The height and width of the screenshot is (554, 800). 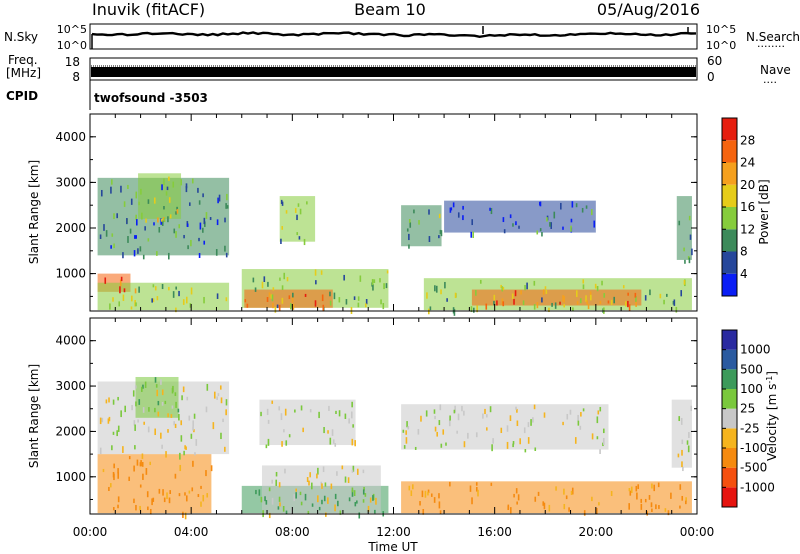 I want to click on nsky-label: N.Sky, so click(x=21, y=37).